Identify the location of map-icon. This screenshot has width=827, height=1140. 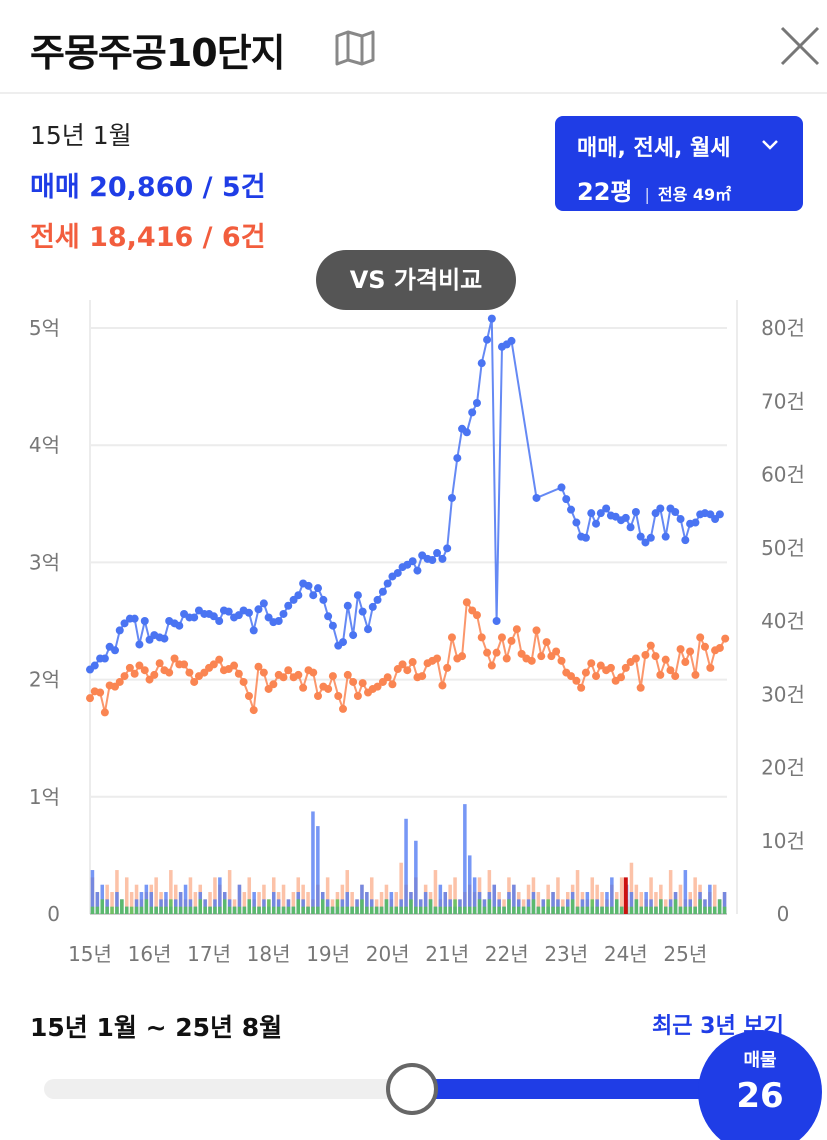
(355, 48).